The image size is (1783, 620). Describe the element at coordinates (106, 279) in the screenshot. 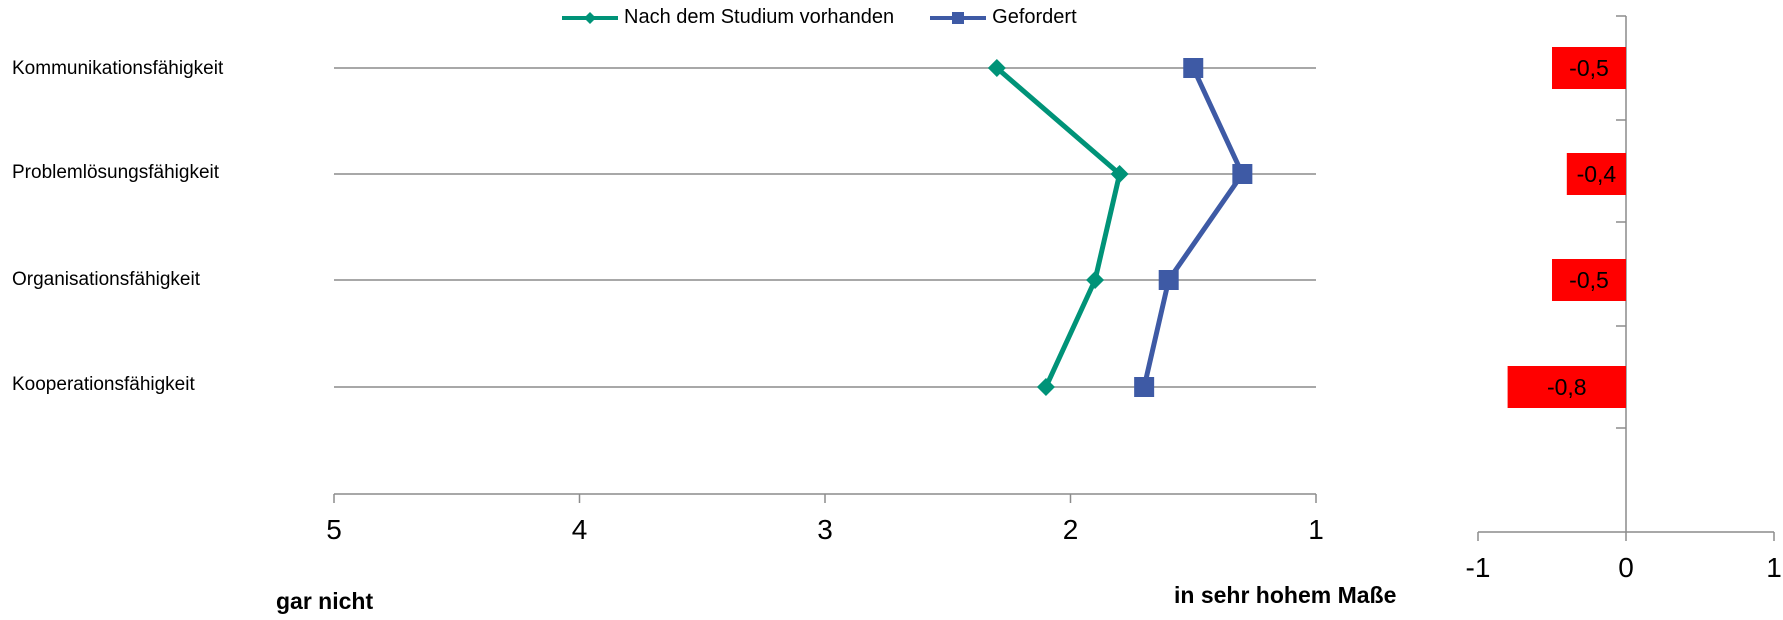

I see `category-label: Organisationsfähigkeit` at that location.